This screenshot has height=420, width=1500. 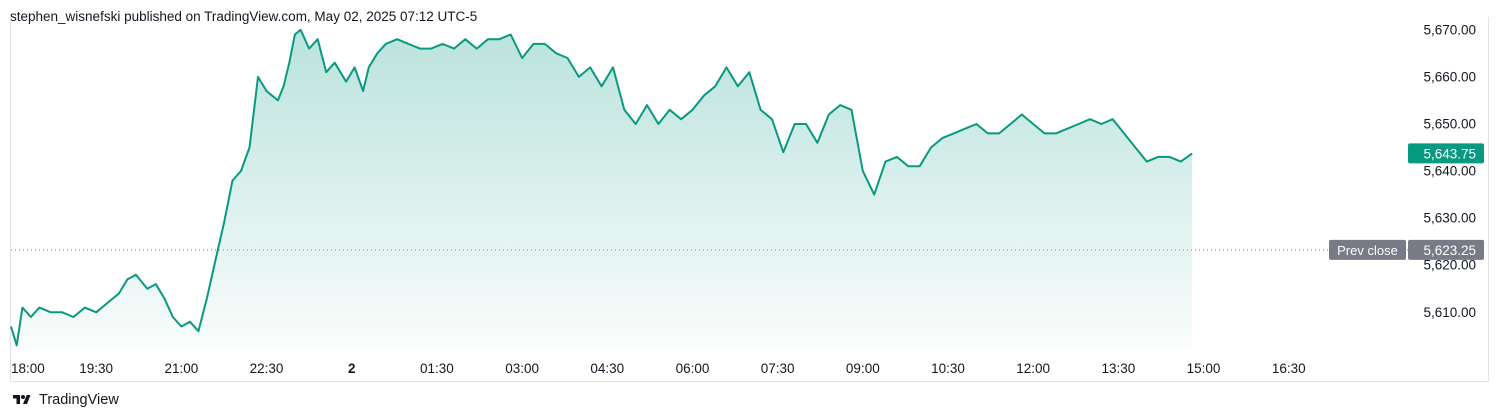 What do you see at coordinates (1449, 123) in the screenshot?
I see `y-tick-label: 5,650.00` at bounding box center [1449, 123].